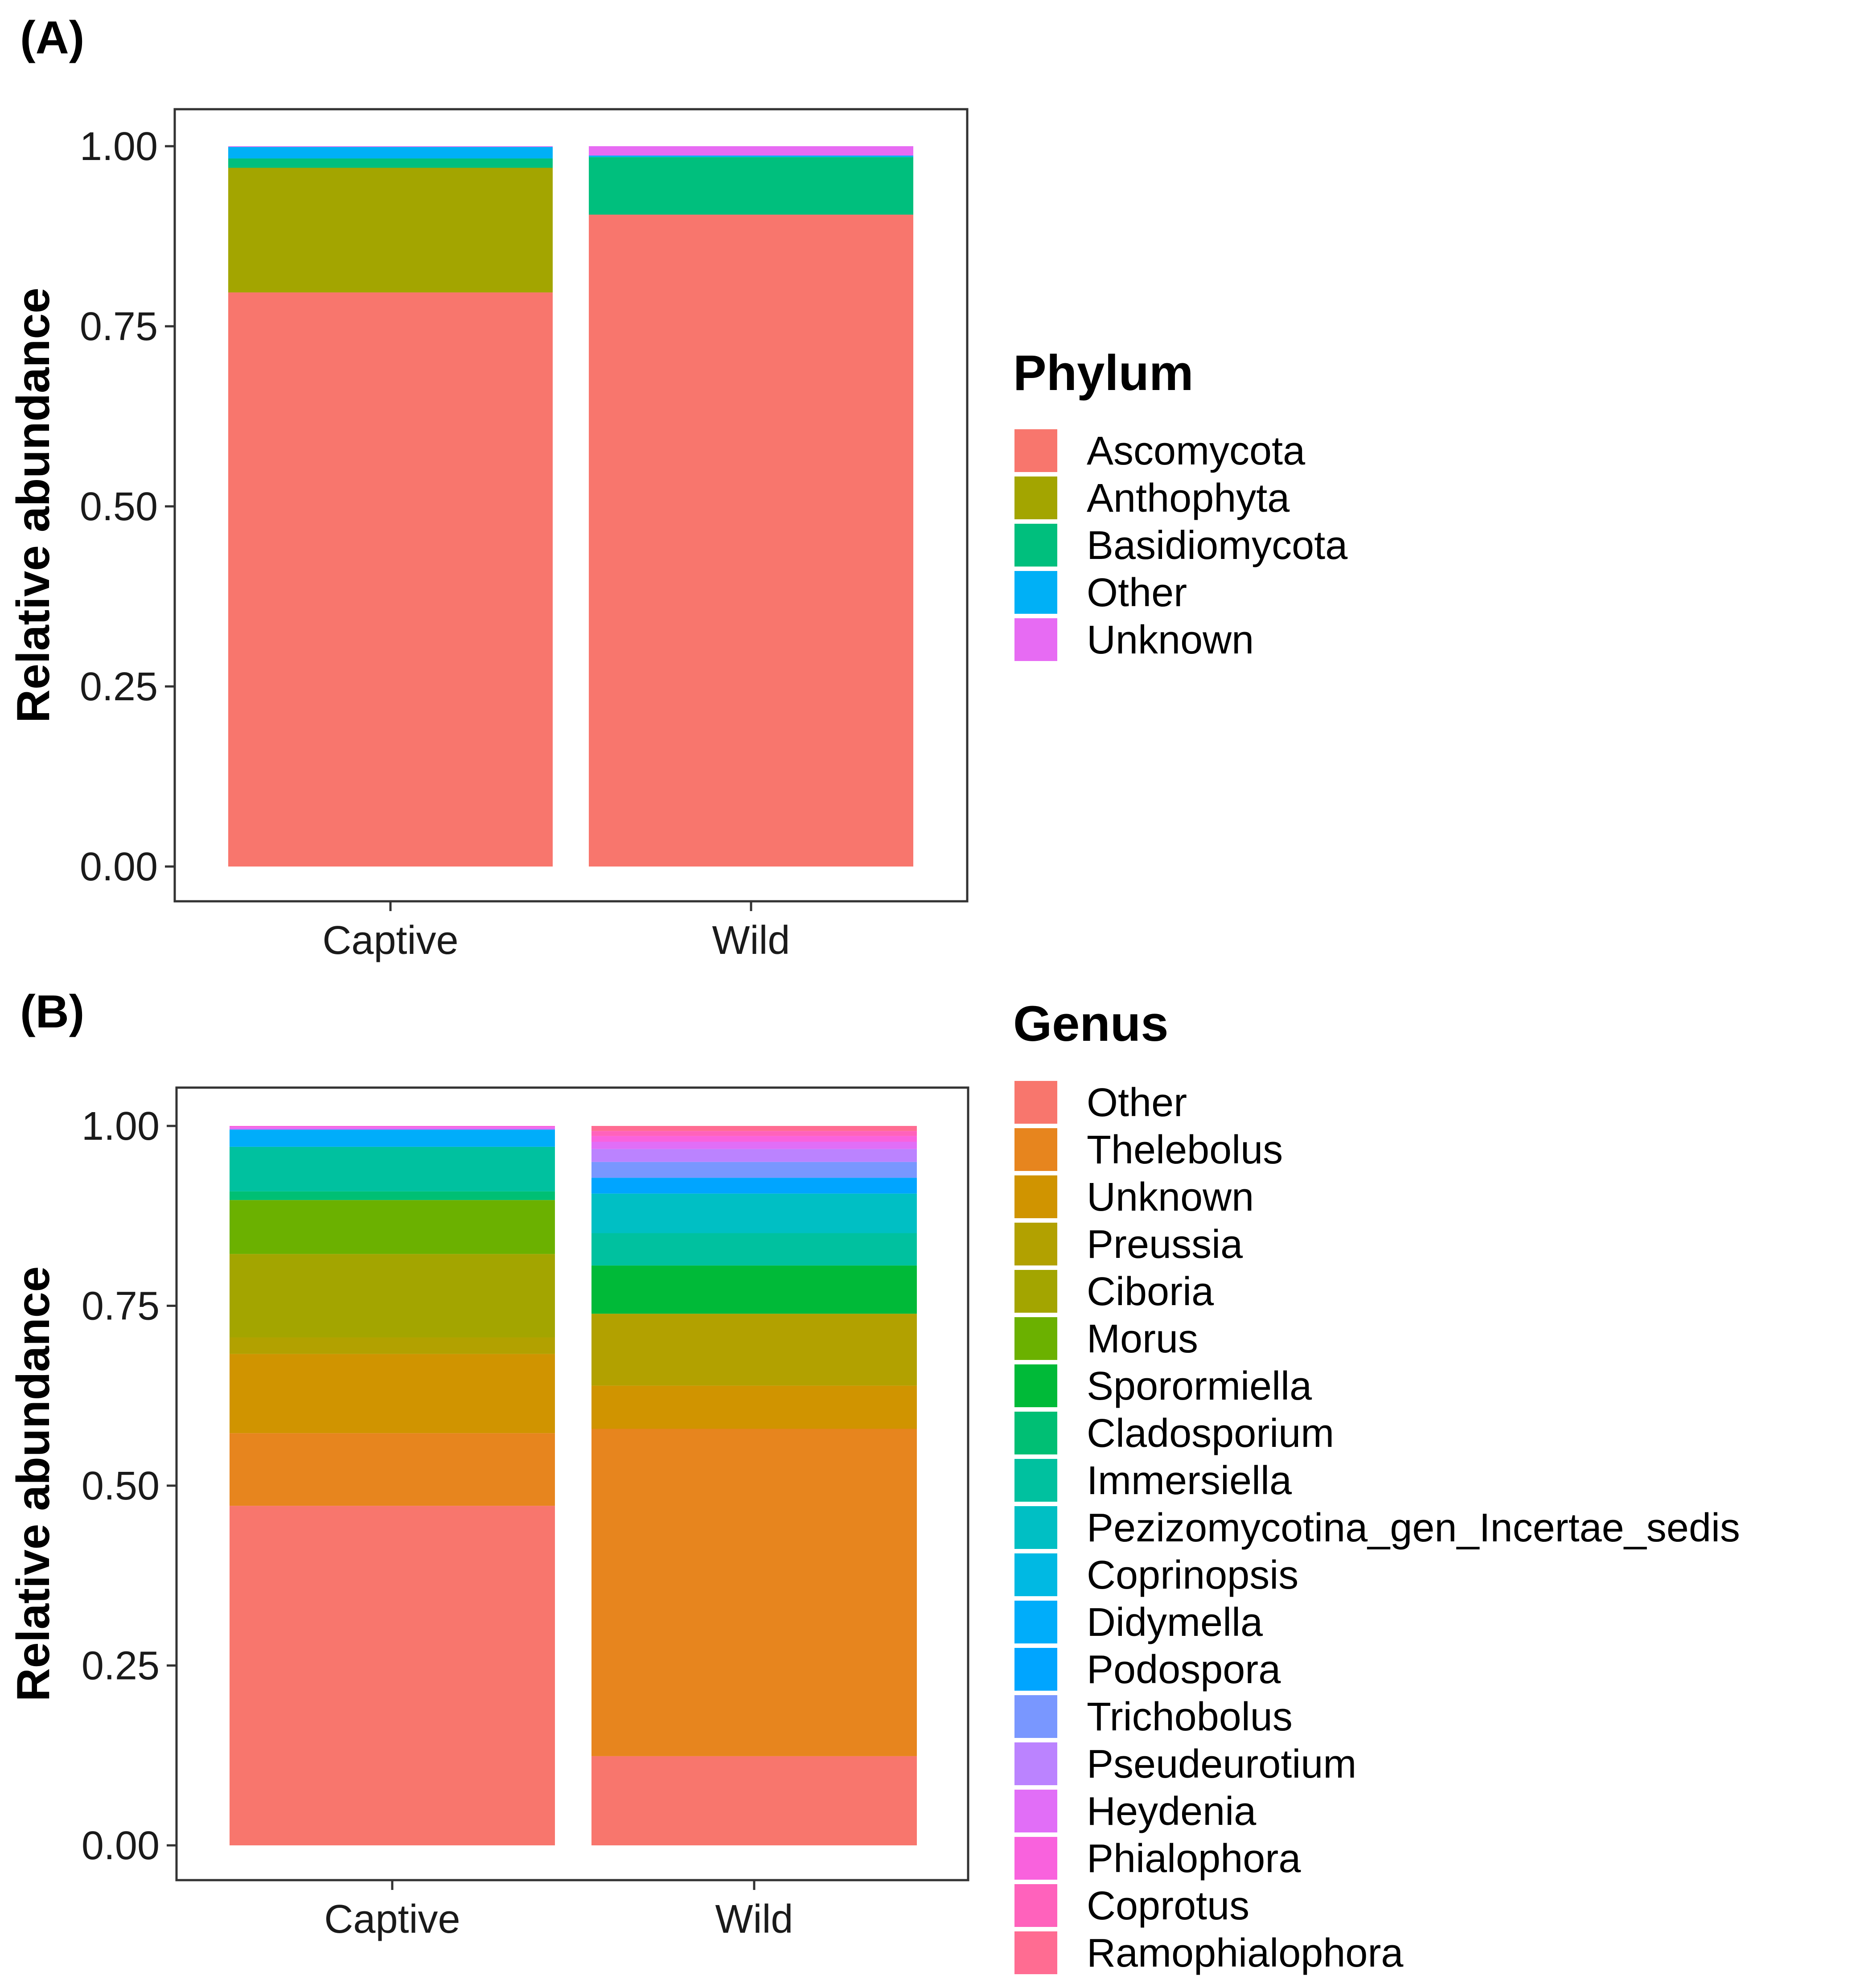 Image resolution: width=1852 pixels, height=1988 pixels. Describe the element at coordinates (1091, 1024) in the screenshot. I see `legend-title: Genus` at that location.